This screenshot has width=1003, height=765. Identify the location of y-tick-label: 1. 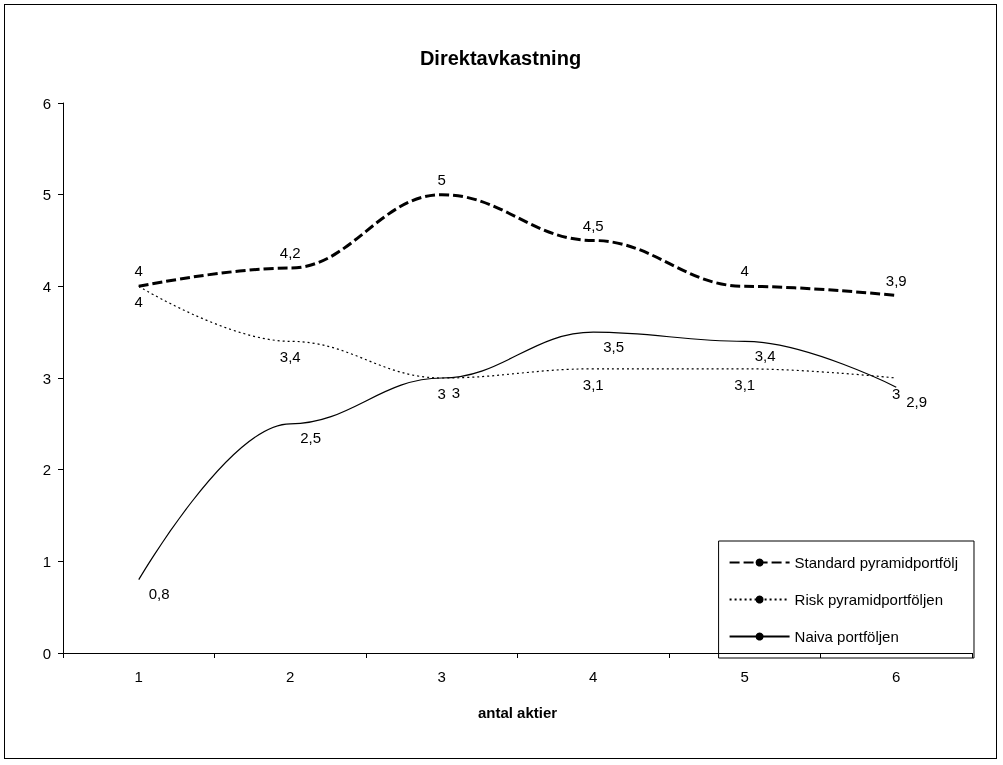
(46, 561).